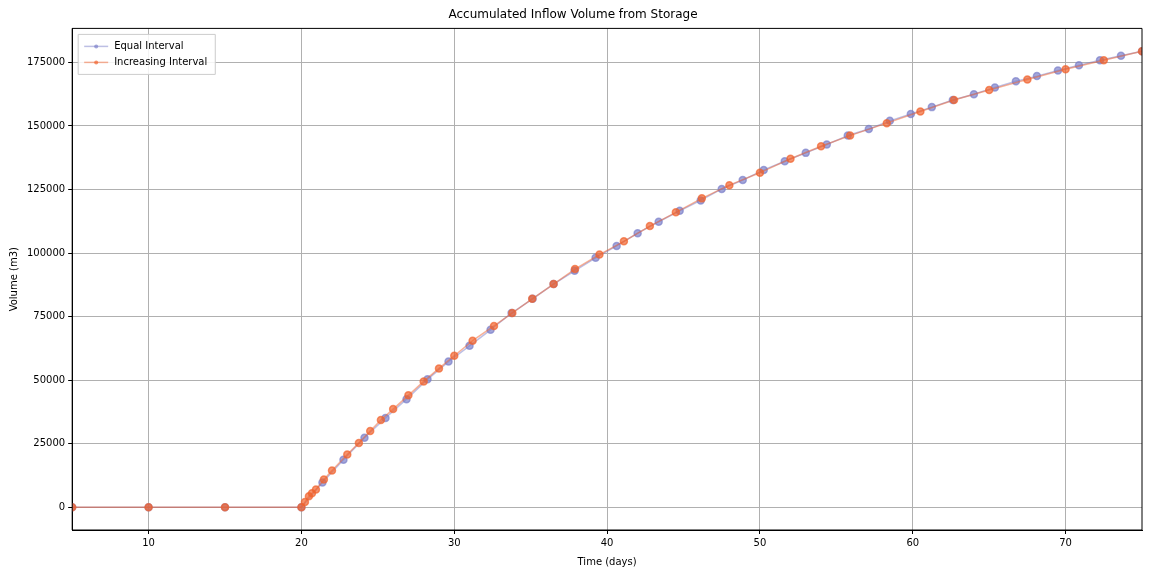  I want to click on y-tick-label: 50000, so click(49, 379).